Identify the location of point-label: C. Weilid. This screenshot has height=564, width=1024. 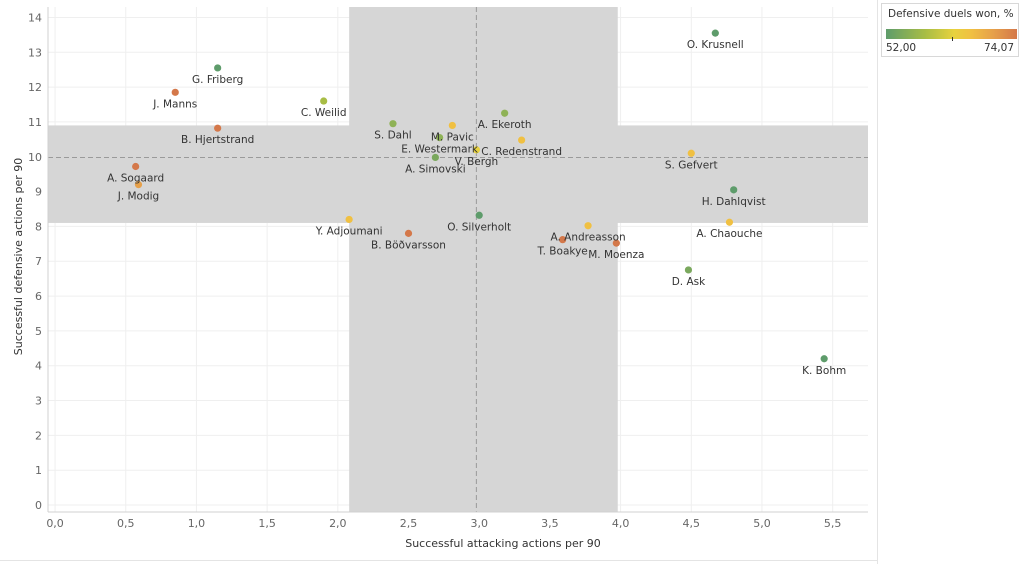
(324, 113).